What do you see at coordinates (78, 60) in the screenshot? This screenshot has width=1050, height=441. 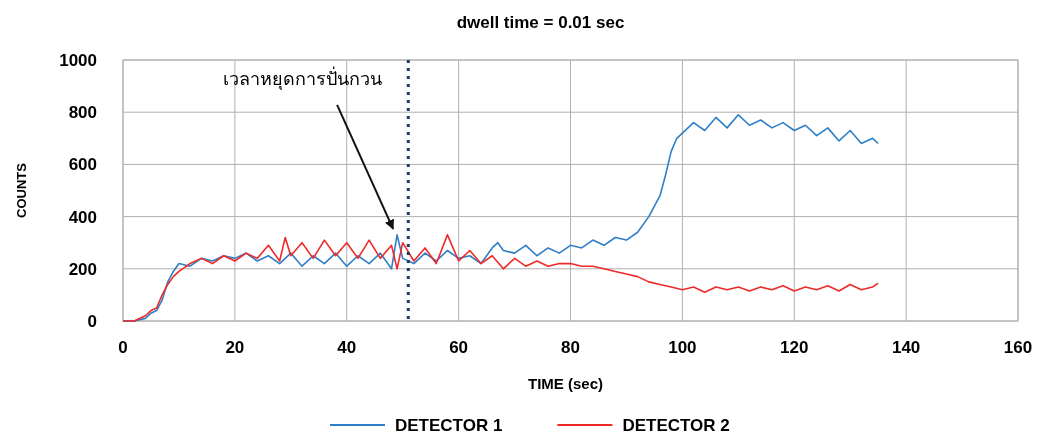 I see `y-tick-label: 1000` at bounding box center [78, 60].